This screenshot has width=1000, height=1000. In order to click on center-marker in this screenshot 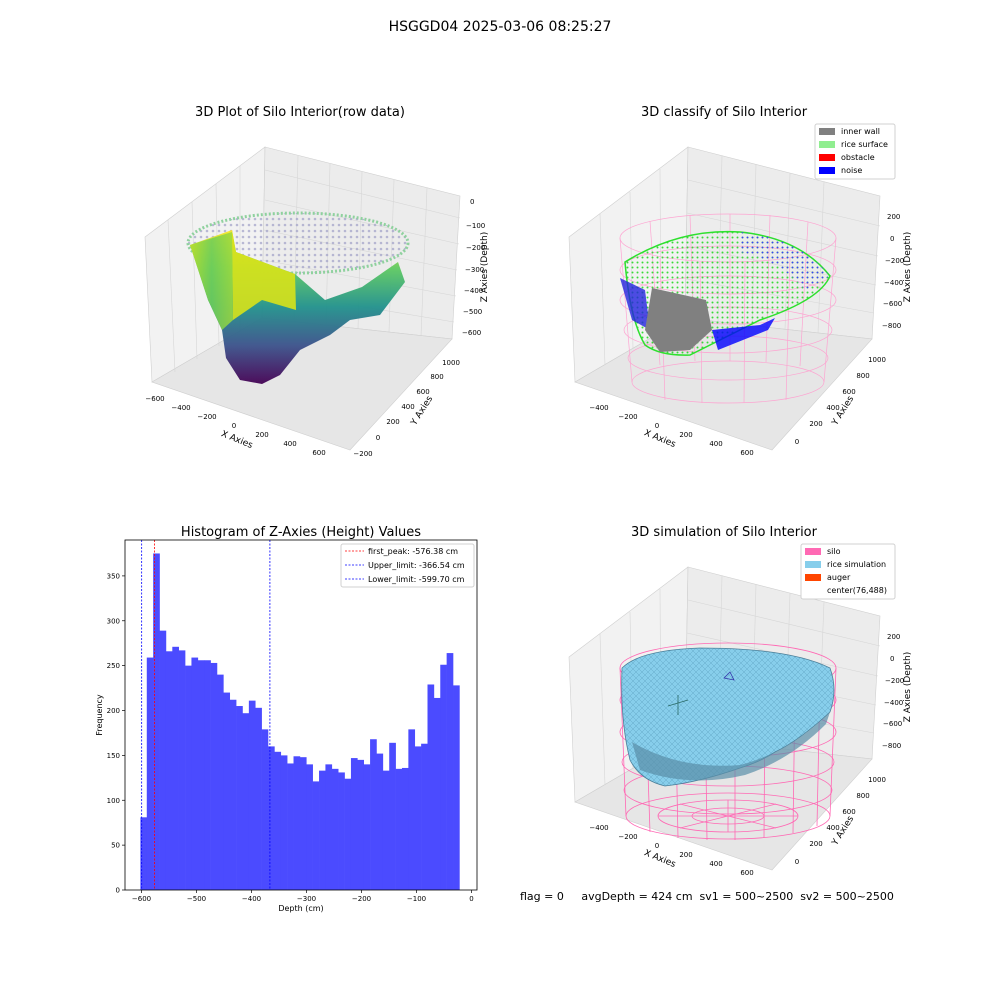, I will do `click(729, 676)`.